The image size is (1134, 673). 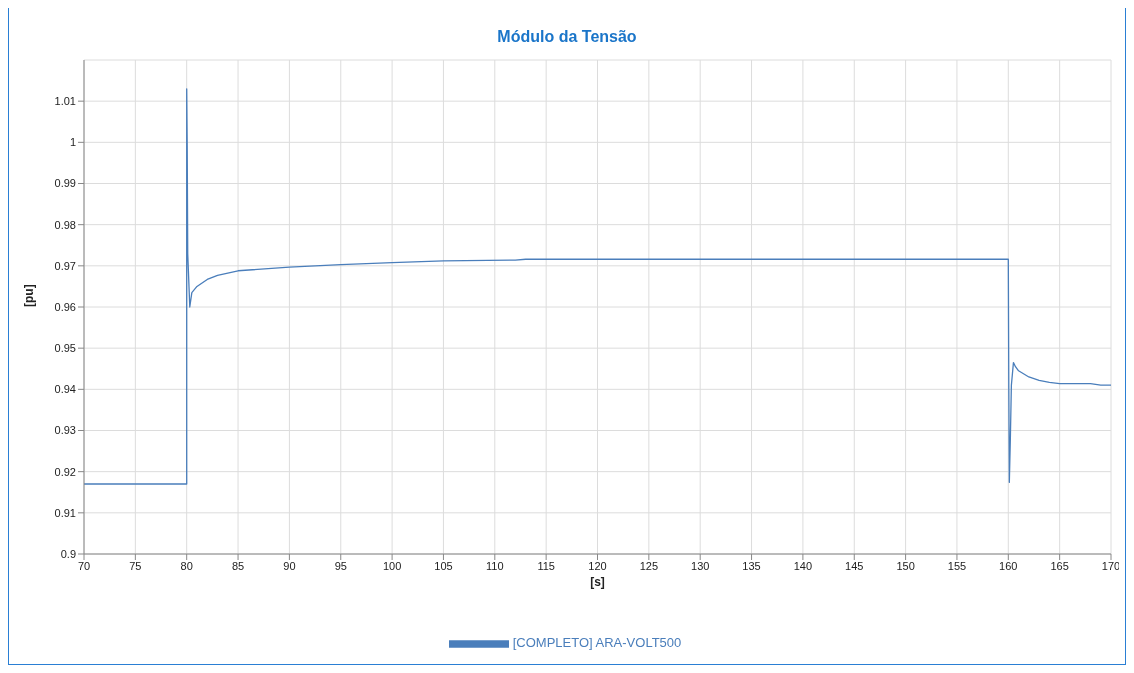 I want to click on y-tick-label: 1, so click(x=72, y=142).